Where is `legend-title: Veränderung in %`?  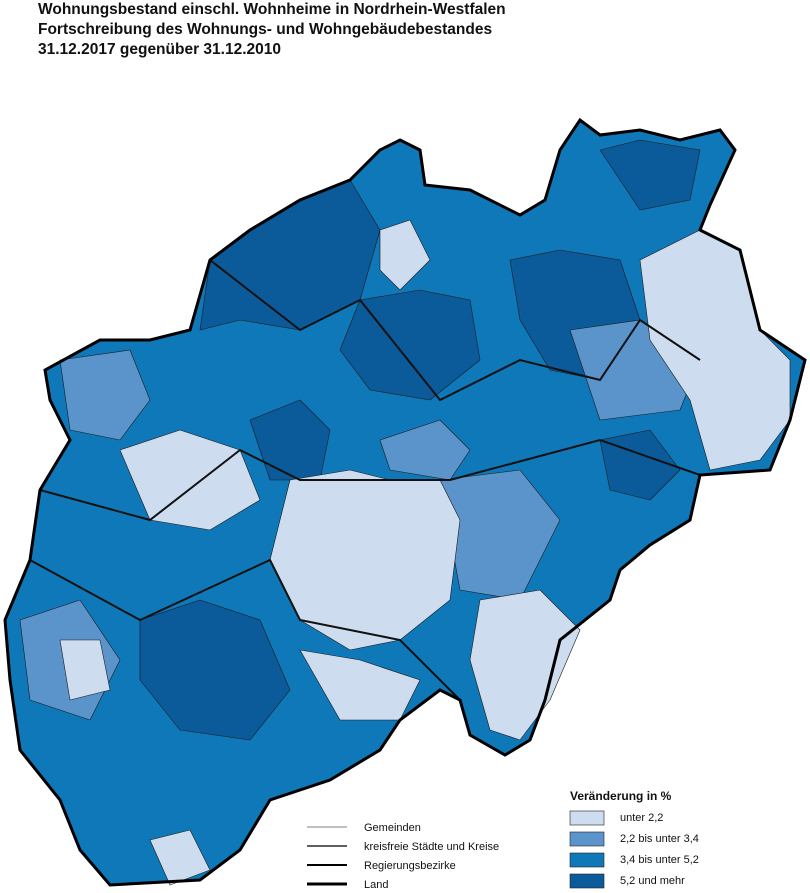
legend-title: Veränderung in % is located at coordinates (621, 796).